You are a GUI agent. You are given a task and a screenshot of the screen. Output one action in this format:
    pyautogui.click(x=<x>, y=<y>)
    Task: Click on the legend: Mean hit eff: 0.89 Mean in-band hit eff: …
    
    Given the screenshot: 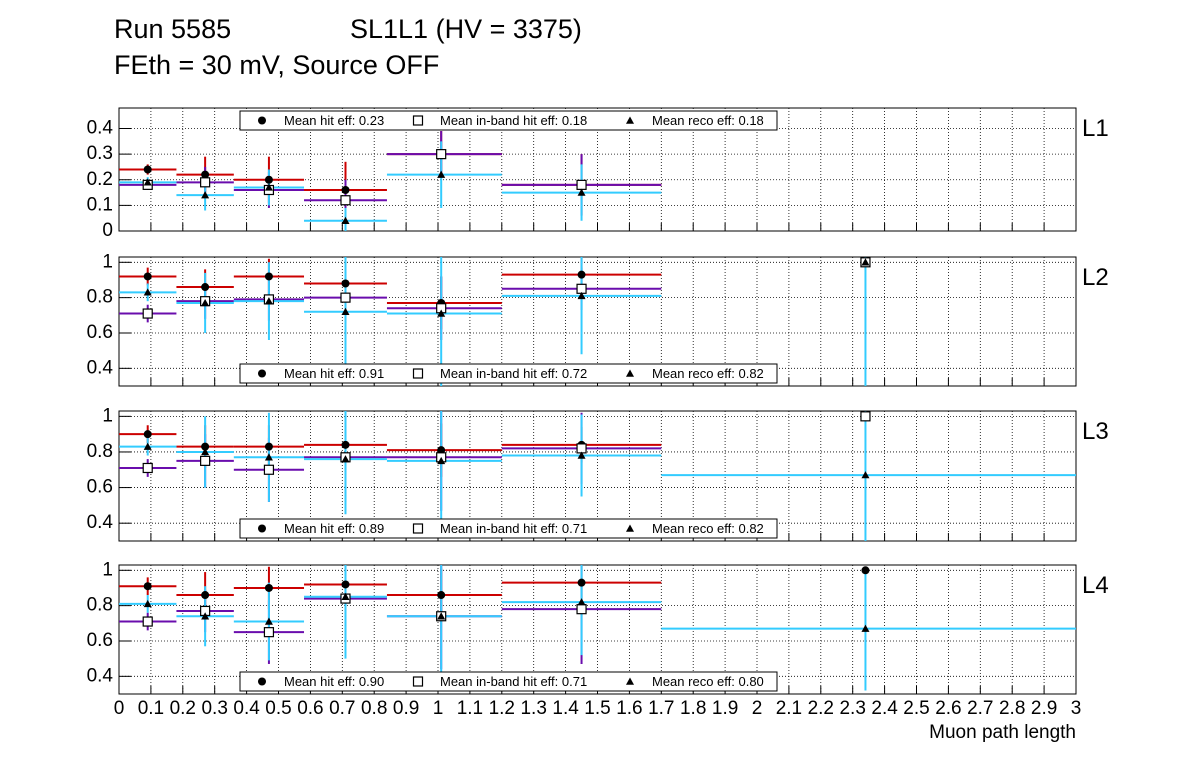 What is the action you would take?
    pyautogui.click(x=508, y=528)
    